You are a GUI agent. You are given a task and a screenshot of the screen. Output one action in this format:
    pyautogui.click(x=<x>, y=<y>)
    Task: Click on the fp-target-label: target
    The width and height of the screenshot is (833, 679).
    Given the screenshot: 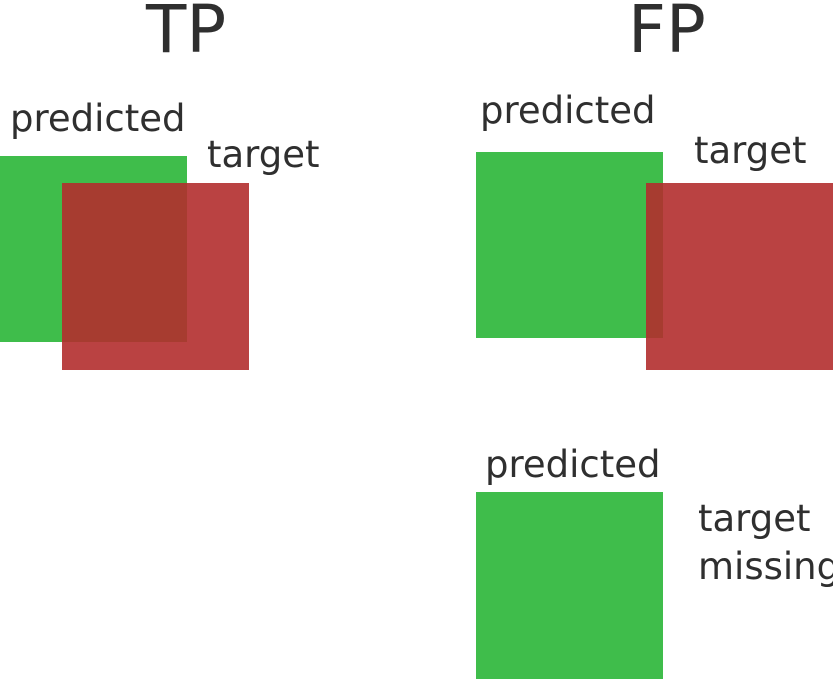 What is the action you would take?
    pyautogui.click(x=750, y=150)
    